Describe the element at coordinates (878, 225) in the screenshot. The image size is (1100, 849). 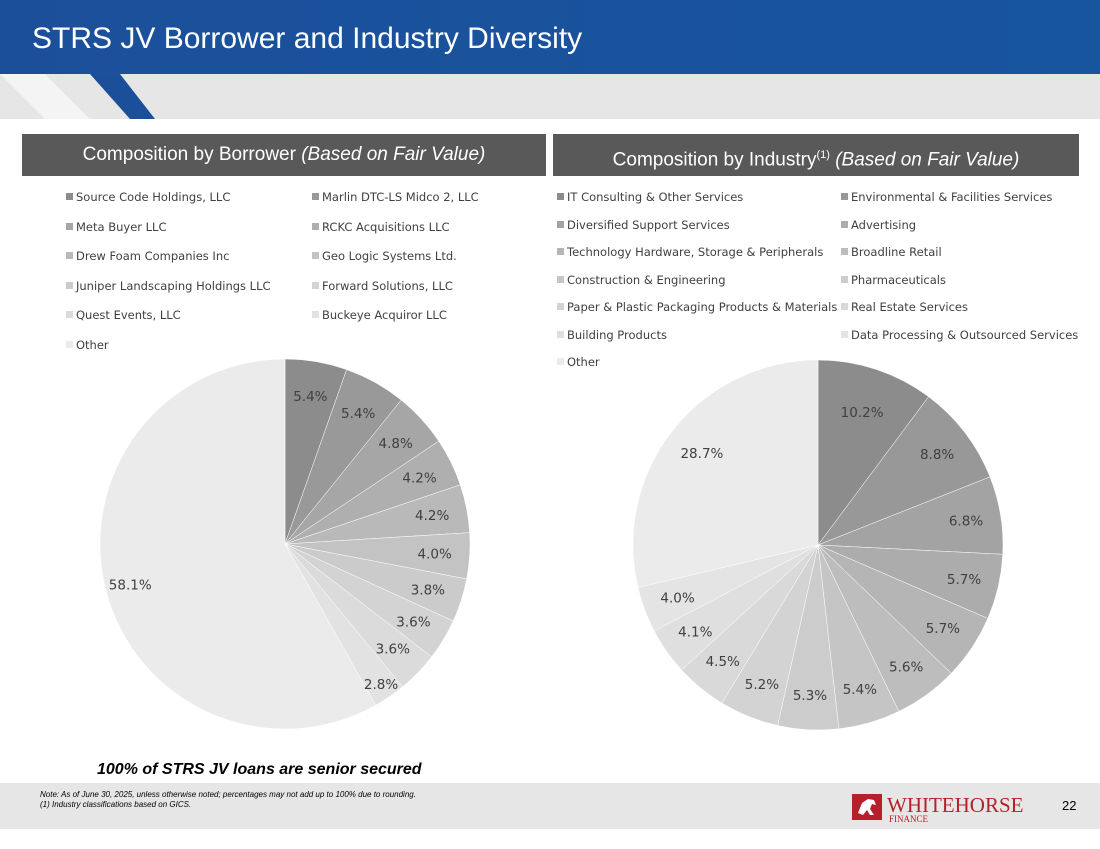
I see `industry-legend-item: Advertising` at that location.